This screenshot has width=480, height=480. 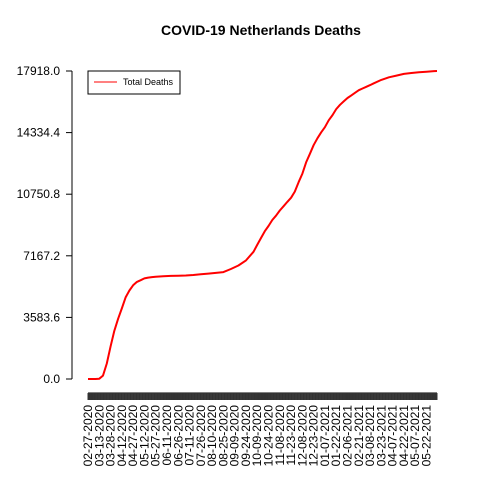 What do you see at coordinates (167, 435) in the screenshot?
I see `x-tick-label: 06-11-2020` at bounding box center [167, 435].